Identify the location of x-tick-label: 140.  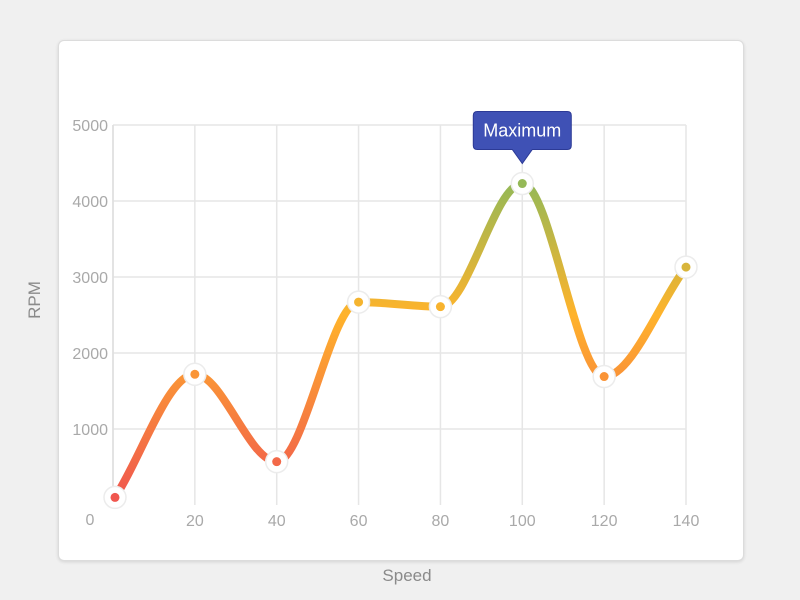
(686, 521).